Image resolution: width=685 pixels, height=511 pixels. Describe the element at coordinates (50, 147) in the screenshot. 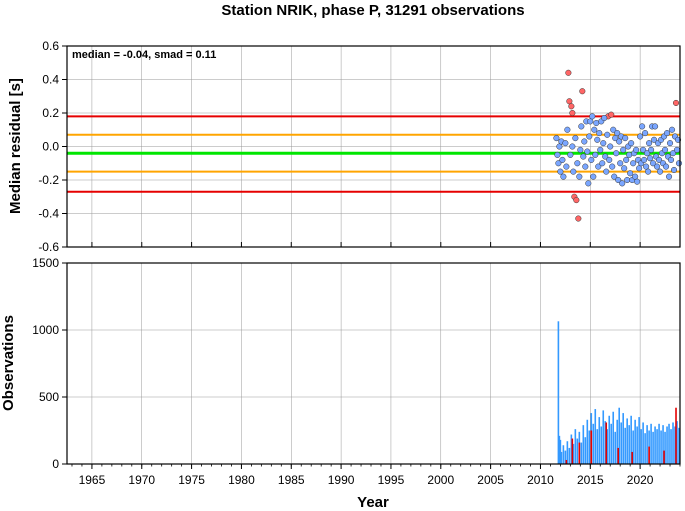

I see `y-tick-label: 0.0` at that location.